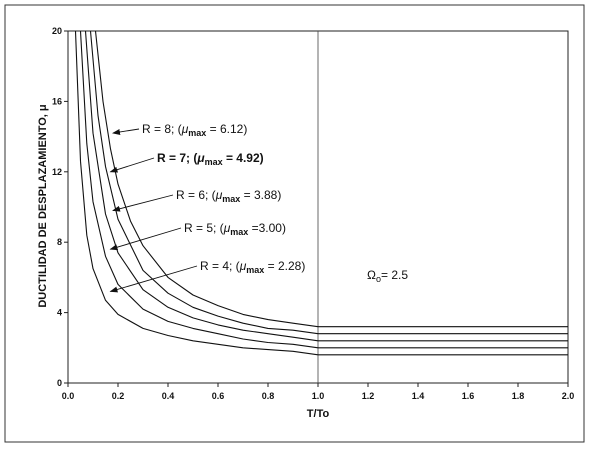 The height and width of the screenshot is (452, 589). Describe the element at coordinates (220, 266) in the screenshot. I see `annotation-prefix: R = 4; (` at that location.